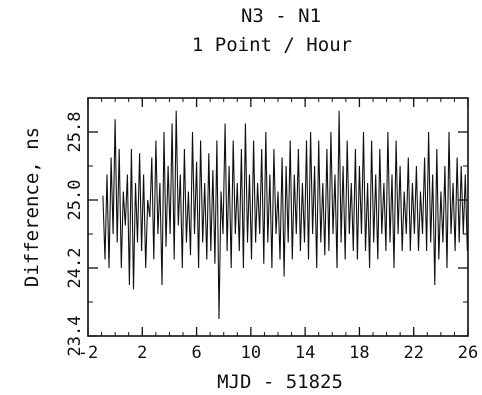 This screenshot has height=395, width=482. I want to click on x-tick-label: 18, so click(359, 353).